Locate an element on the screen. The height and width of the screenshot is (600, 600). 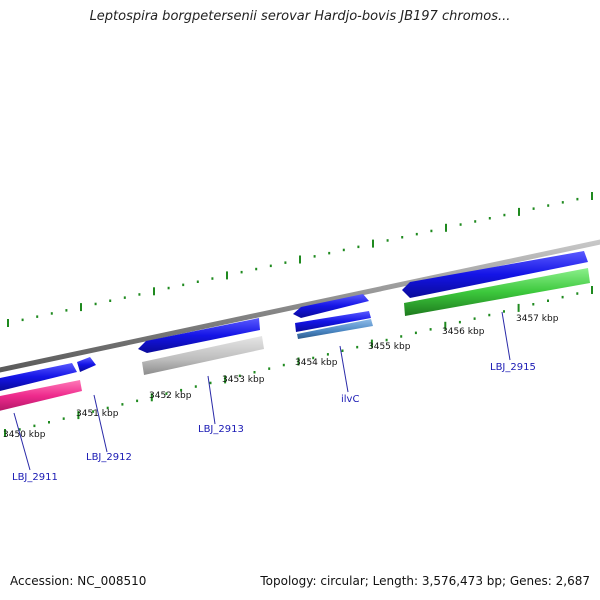
gene-block-green is located at coordinates (497, 292).